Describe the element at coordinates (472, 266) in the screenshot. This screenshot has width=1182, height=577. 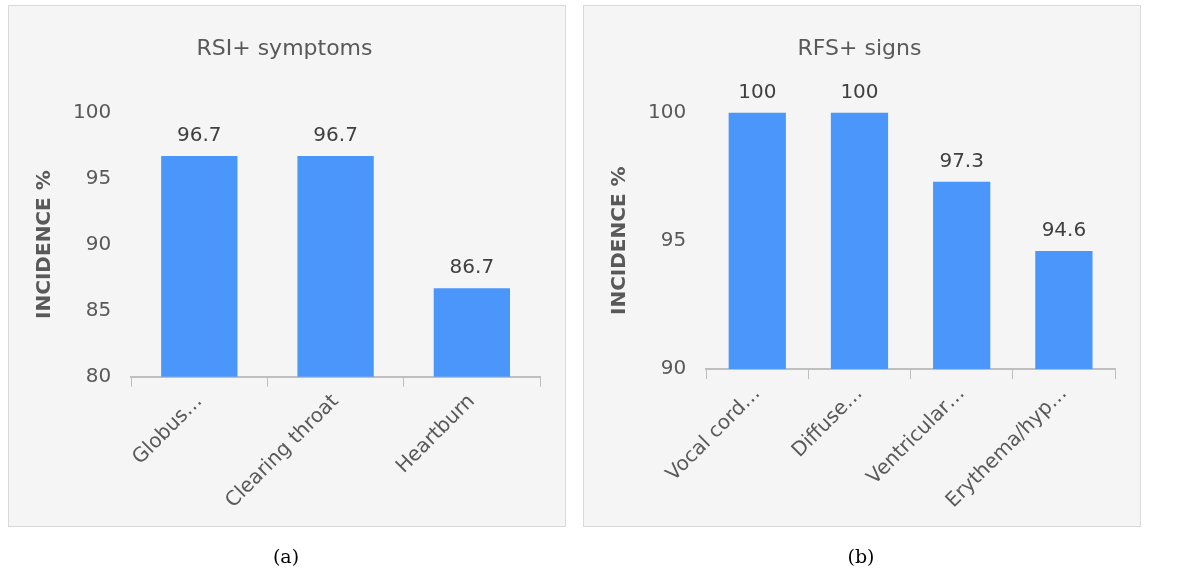
I see `data-label: 86.7` at that location.